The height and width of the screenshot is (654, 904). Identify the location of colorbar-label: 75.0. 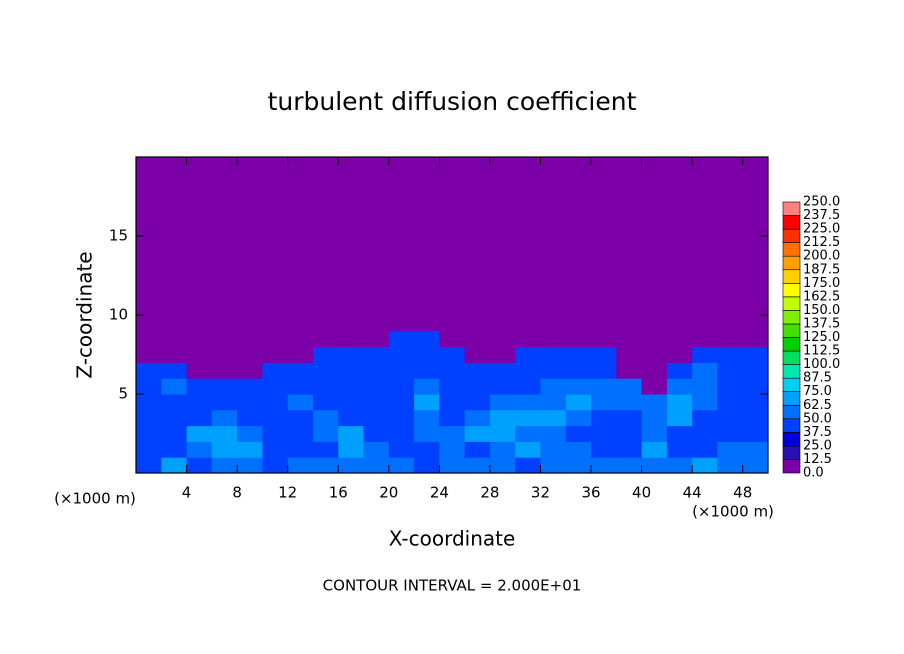
(817, 391).